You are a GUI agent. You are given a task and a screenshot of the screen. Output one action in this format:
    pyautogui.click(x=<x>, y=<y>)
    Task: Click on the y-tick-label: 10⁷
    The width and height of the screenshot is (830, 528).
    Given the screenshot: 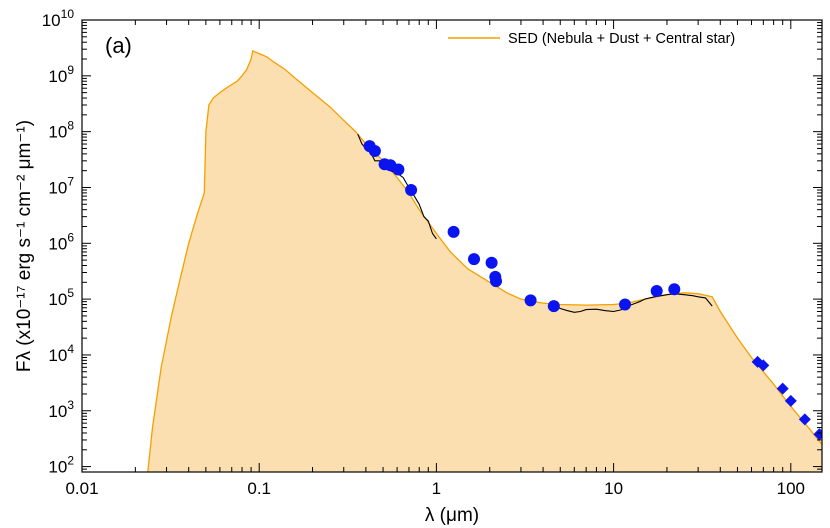 What is the action you would take?
    pyautogui.click(x=61, y=186)
    